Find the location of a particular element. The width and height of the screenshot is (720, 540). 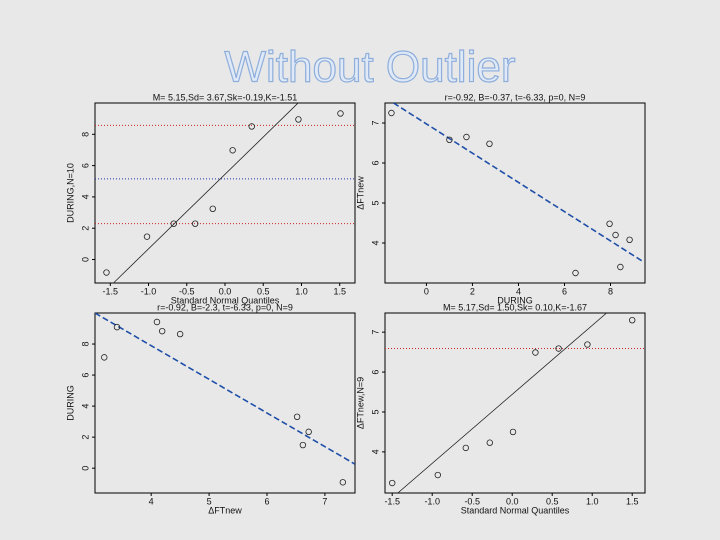

y-axis-label: ΔFTnew,N=9 is located at coordinates (360, 403).